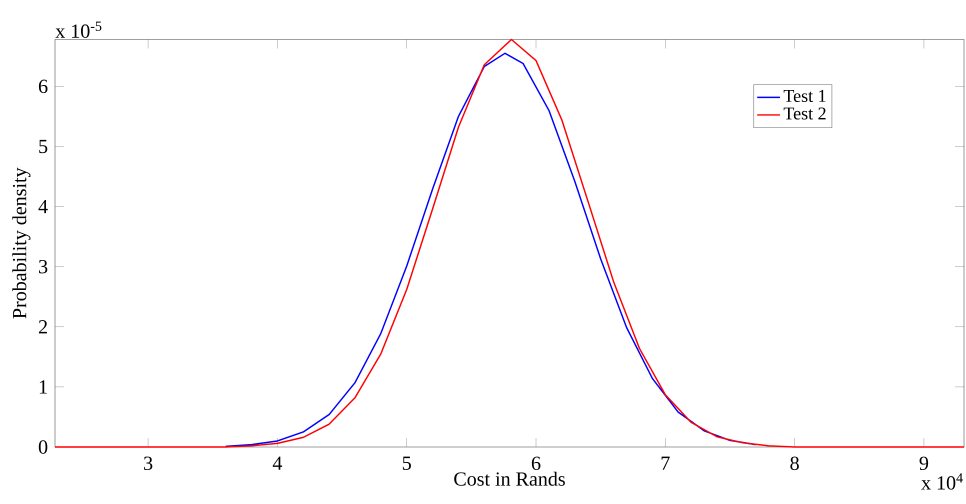 This screenshot has width=966, height=504. Describe the element at coordinates (42, 327) in the screenshot. I see `y-tick-label: 2` at that location.